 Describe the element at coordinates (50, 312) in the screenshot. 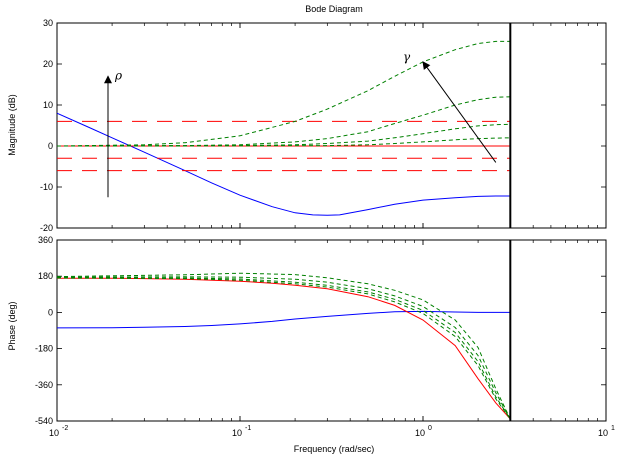

I see `phase-ytick-label: 0` at that location.